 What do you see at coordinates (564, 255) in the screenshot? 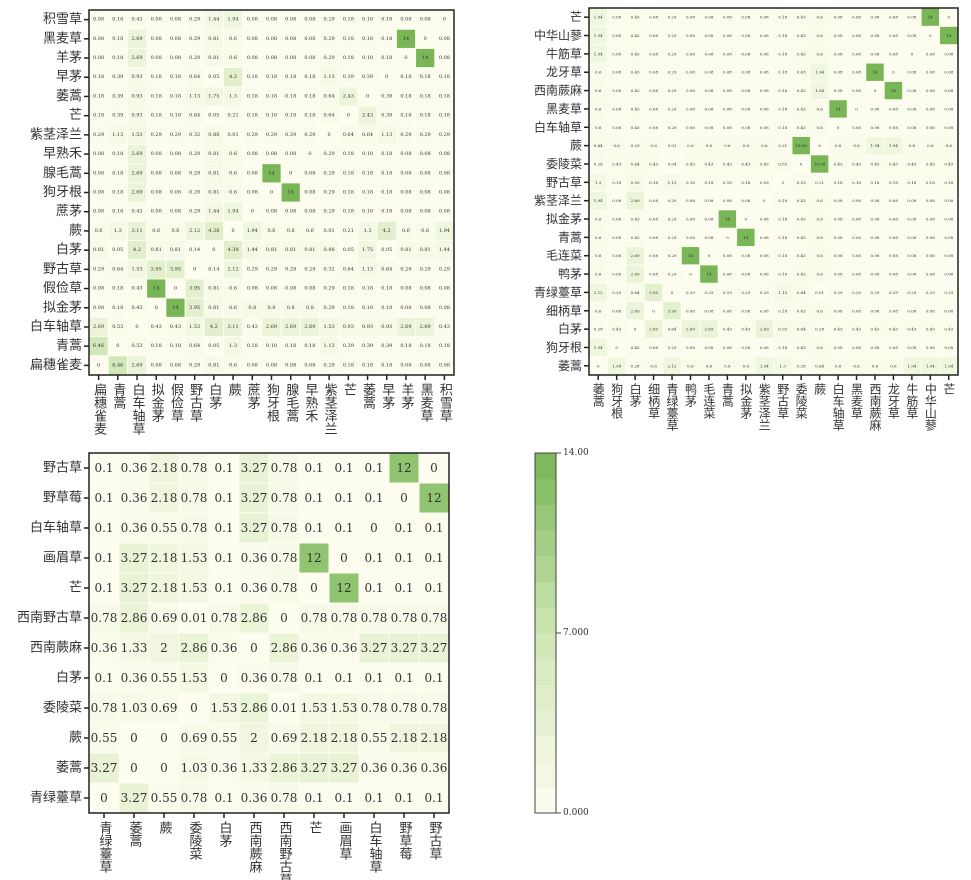
I see `y-tick-label: 毛连菜` at bounding box center [564, 255].